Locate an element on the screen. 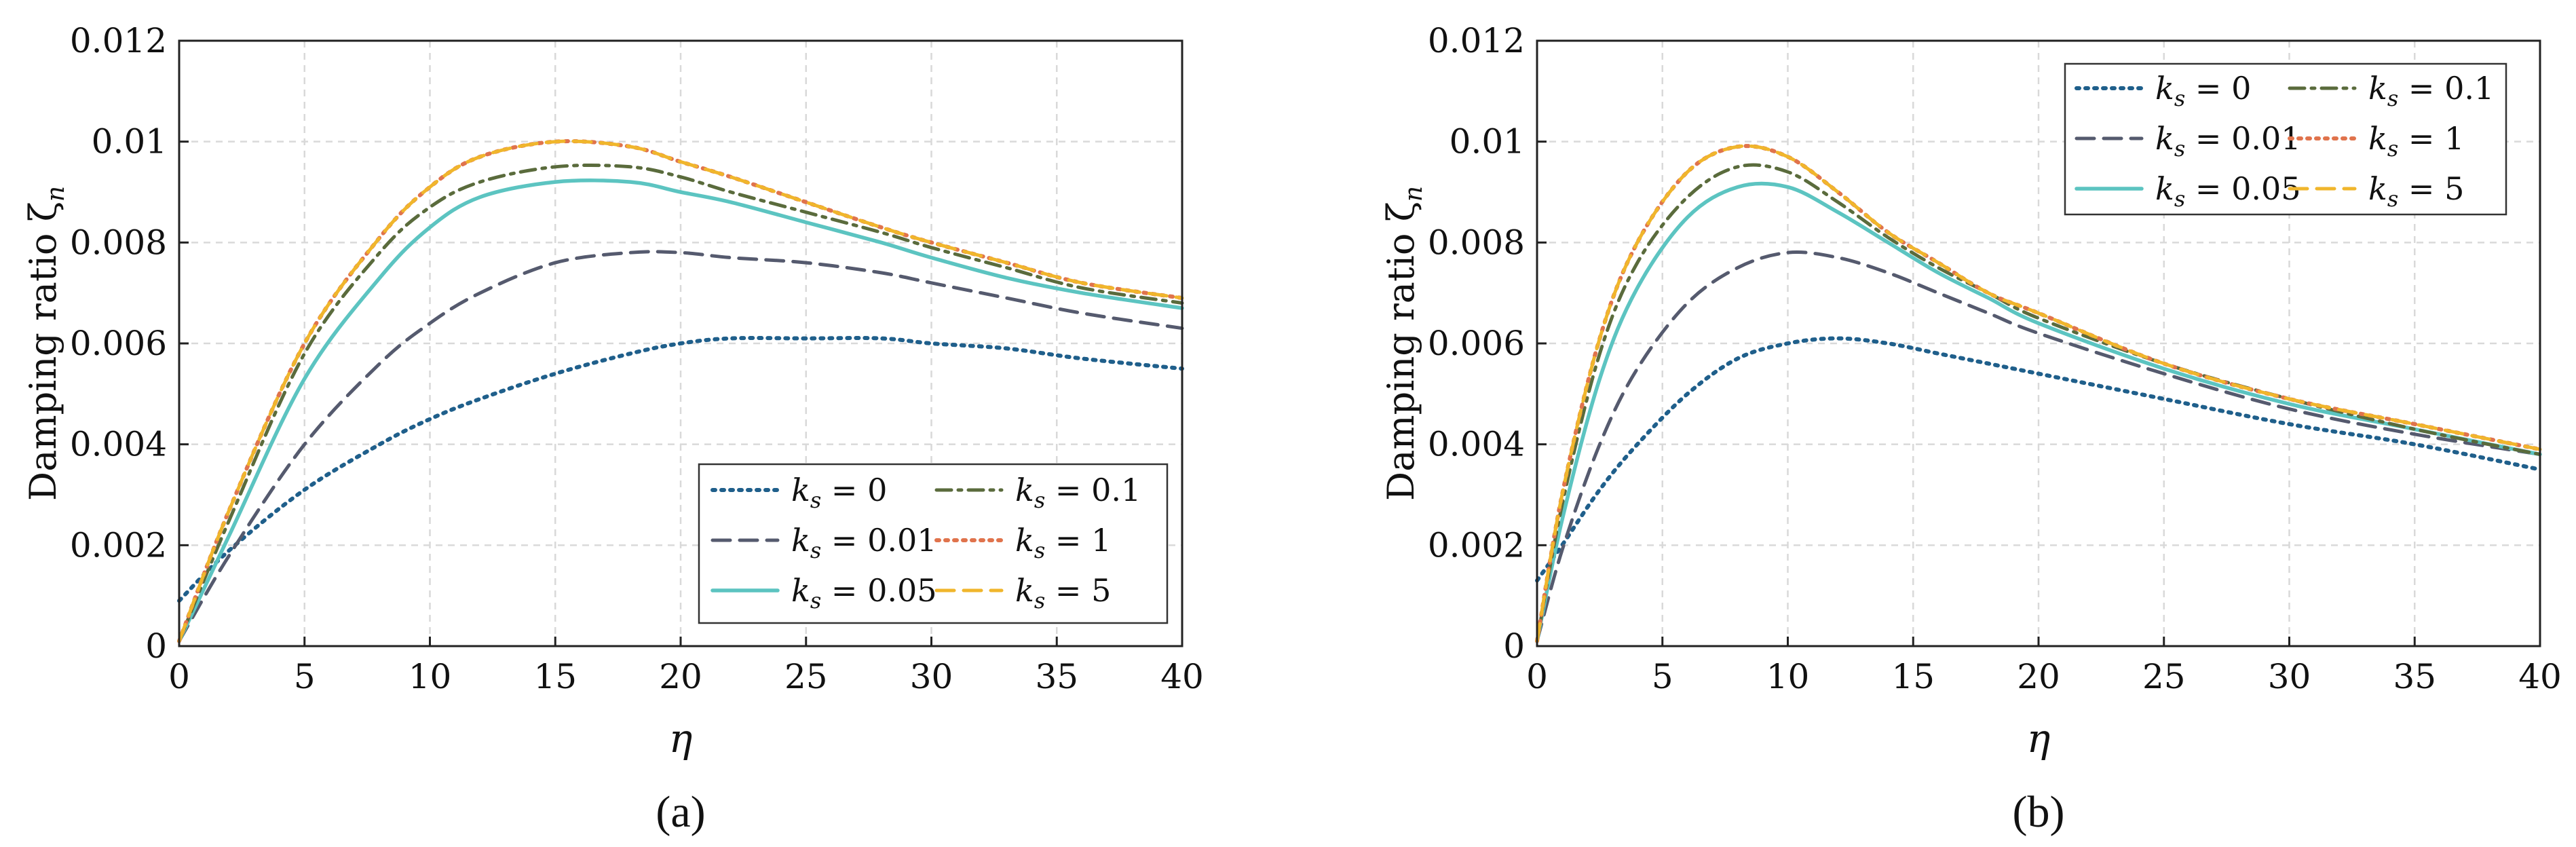 This screenshot has height=847, width=2576. b-ytick-label: 0.008 is located at coordinates (1476, 242).